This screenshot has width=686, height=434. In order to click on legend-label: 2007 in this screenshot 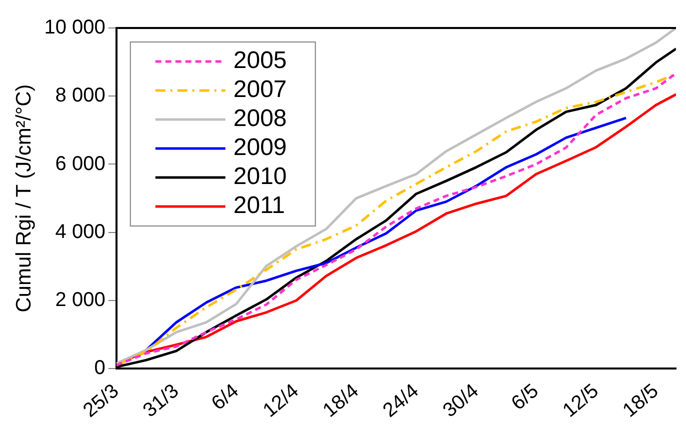, I will do `click(260, 90)`.